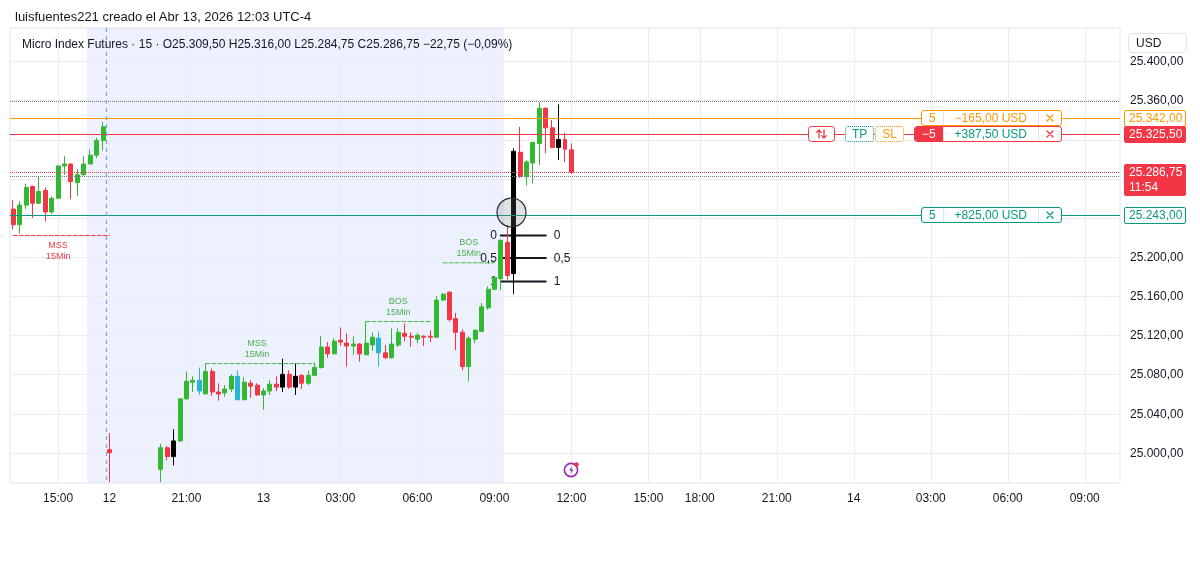 This screenshot has width=1200, height=566. What do you see at coordinates (163, 16) in the screenshot?
I see `chart-title: luisfuentes221 creado el Abr 13, 2026 12:03 UTC-4` at bounding box center [163, 16].